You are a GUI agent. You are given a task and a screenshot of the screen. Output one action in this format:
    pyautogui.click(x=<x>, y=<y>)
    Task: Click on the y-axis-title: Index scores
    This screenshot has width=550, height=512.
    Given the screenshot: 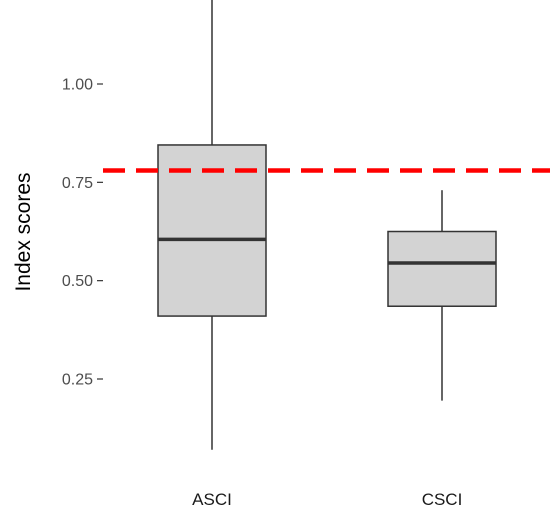 What is the action you would take?
    pyautogui.click(x=23, y=231)
    